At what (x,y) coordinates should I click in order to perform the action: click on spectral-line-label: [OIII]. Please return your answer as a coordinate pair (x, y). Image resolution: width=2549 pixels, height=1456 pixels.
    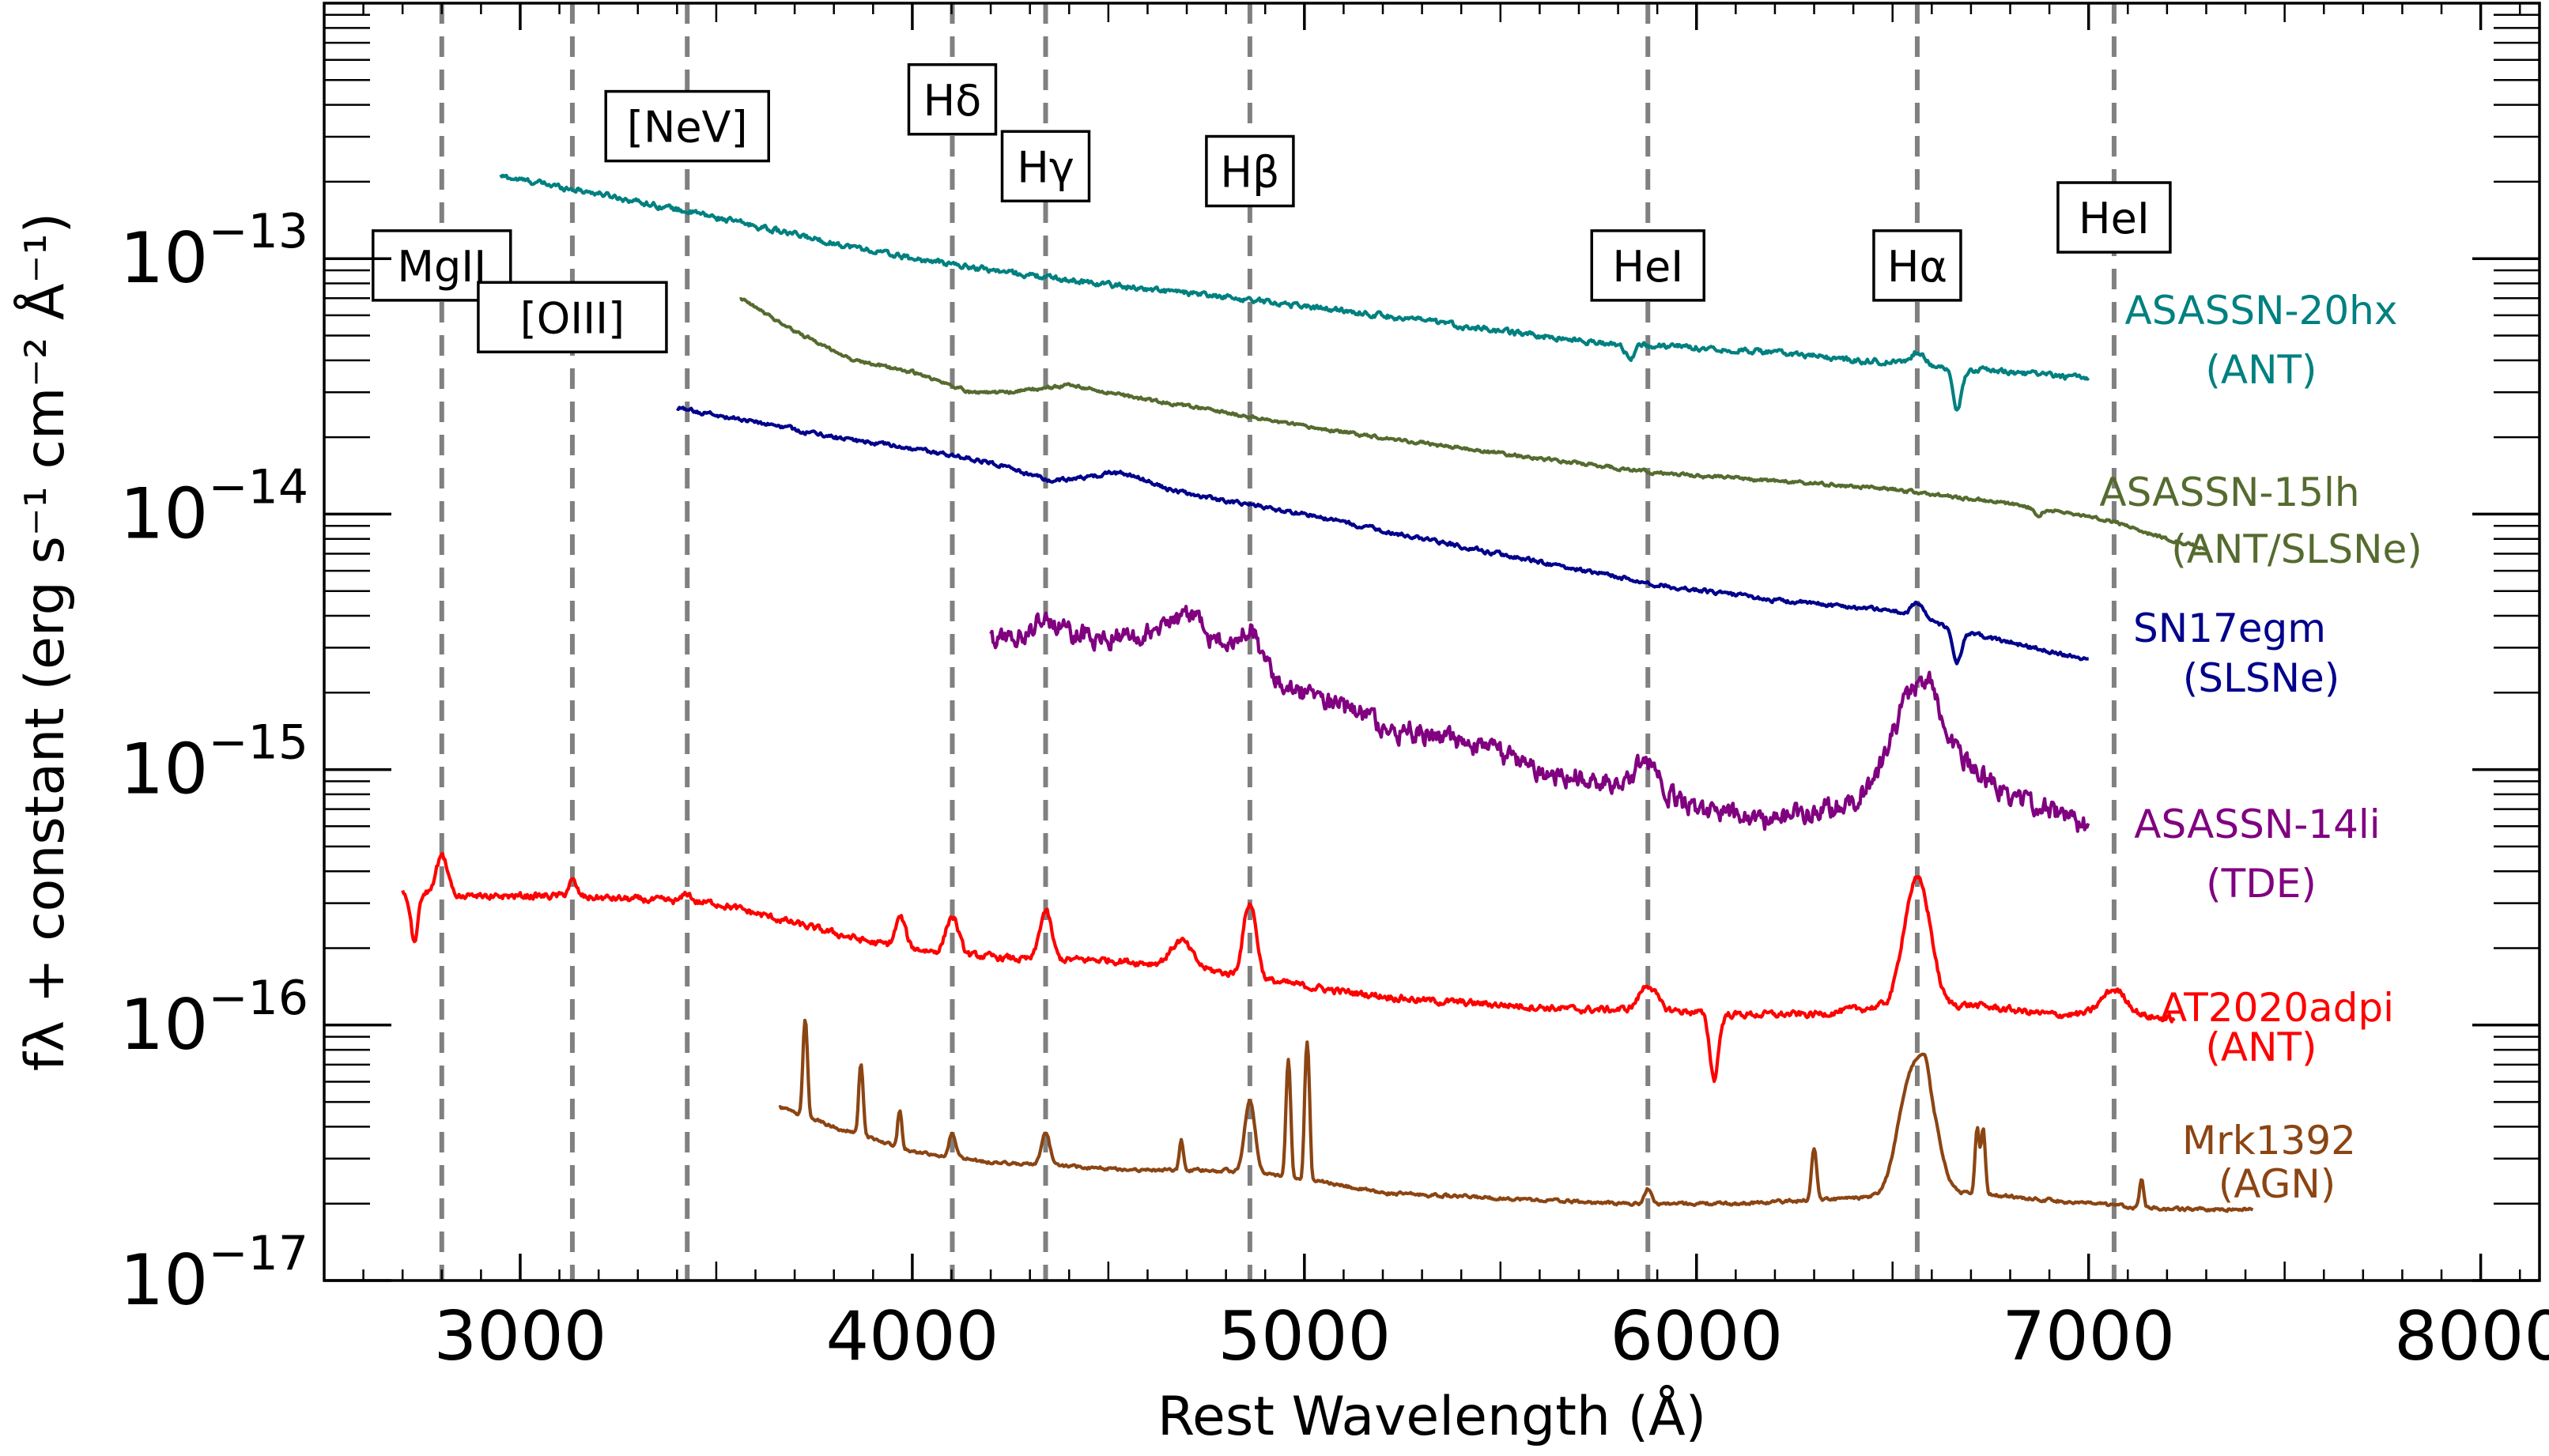
    Looking at the image, I should click on (572, 317).